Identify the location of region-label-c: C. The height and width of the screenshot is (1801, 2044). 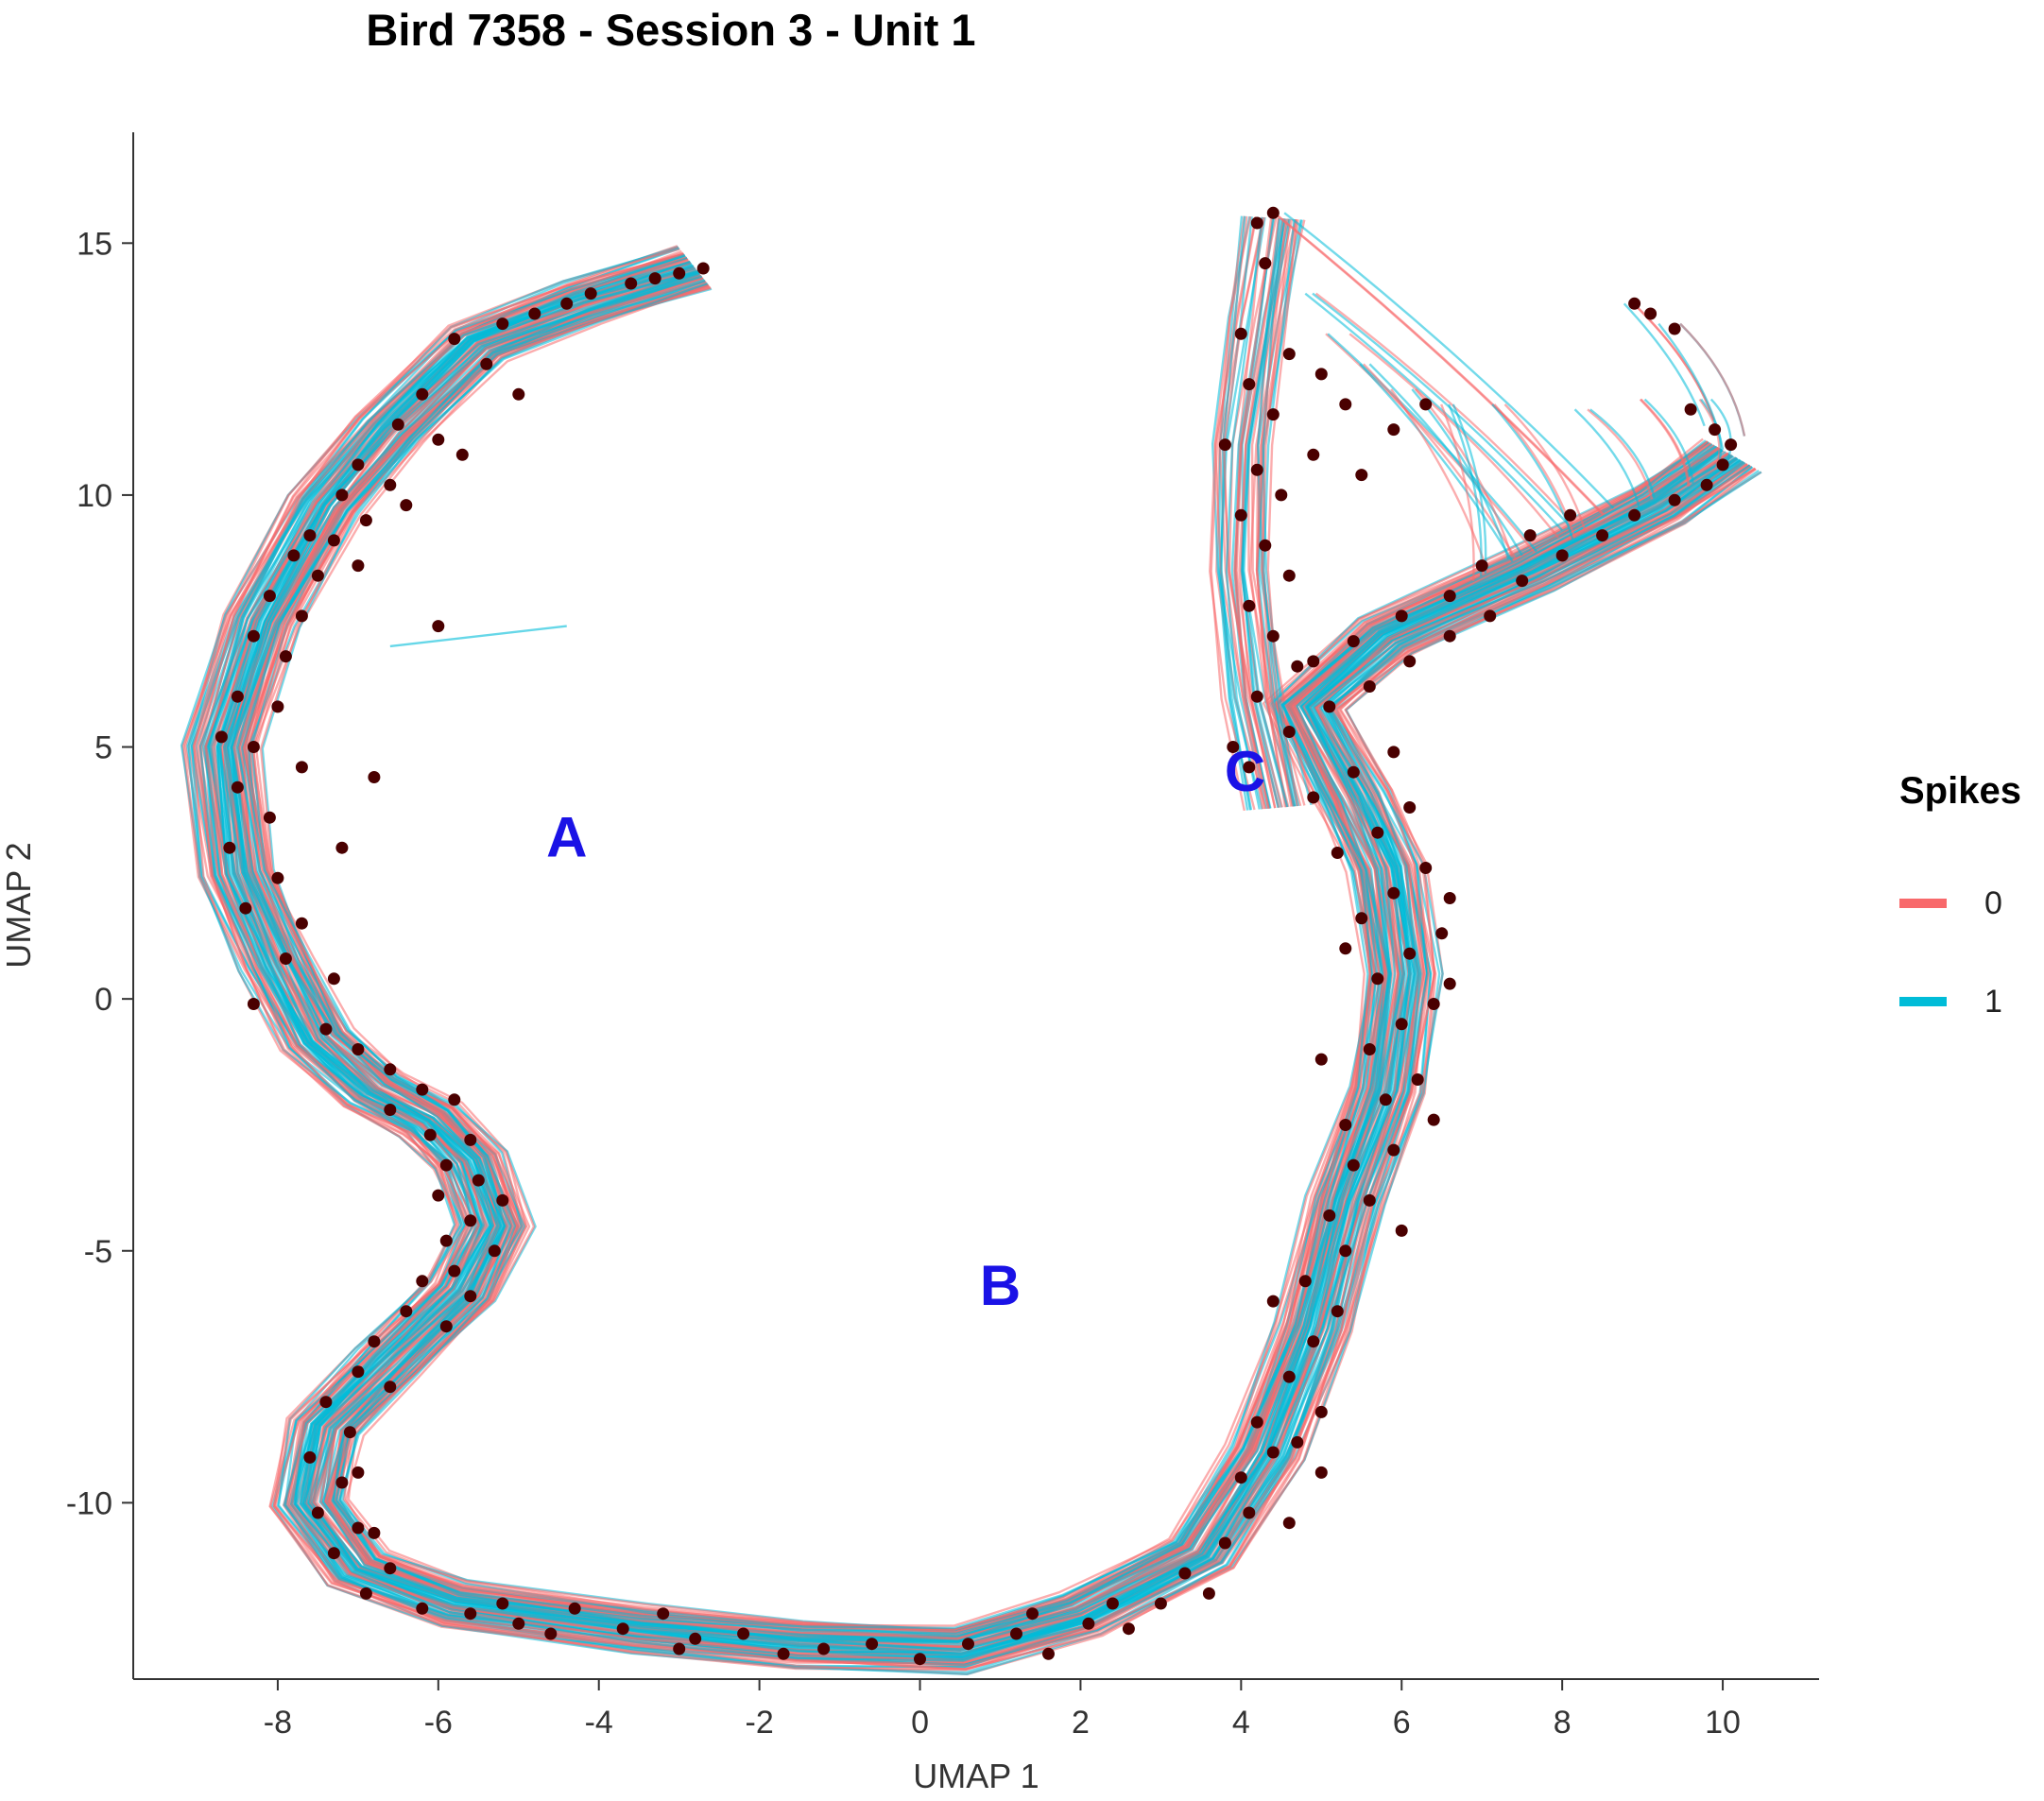
(1245, 771).